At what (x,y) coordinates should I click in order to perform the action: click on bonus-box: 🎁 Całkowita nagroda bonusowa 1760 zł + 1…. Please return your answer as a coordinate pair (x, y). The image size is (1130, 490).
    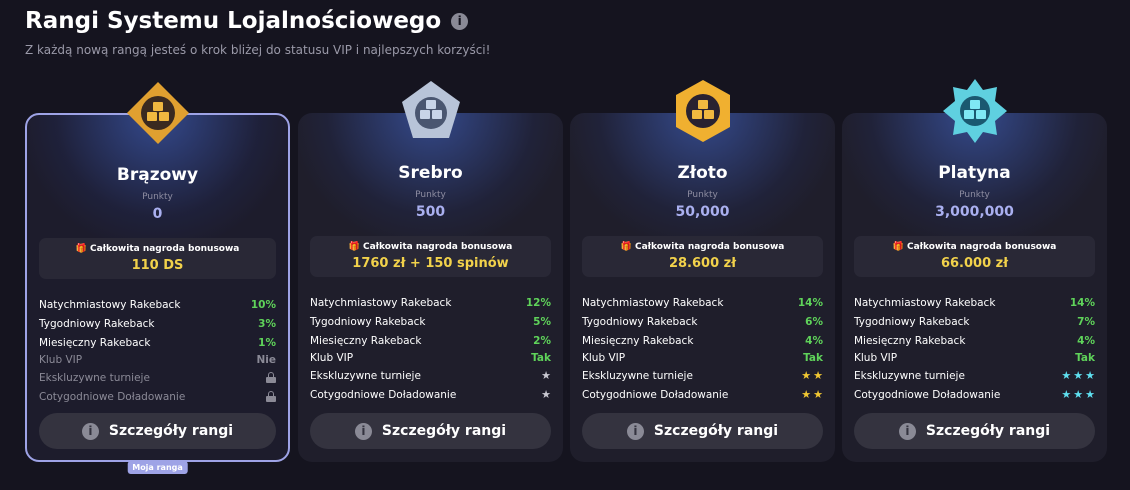
    Looking at the image, I should click on (430, 256).